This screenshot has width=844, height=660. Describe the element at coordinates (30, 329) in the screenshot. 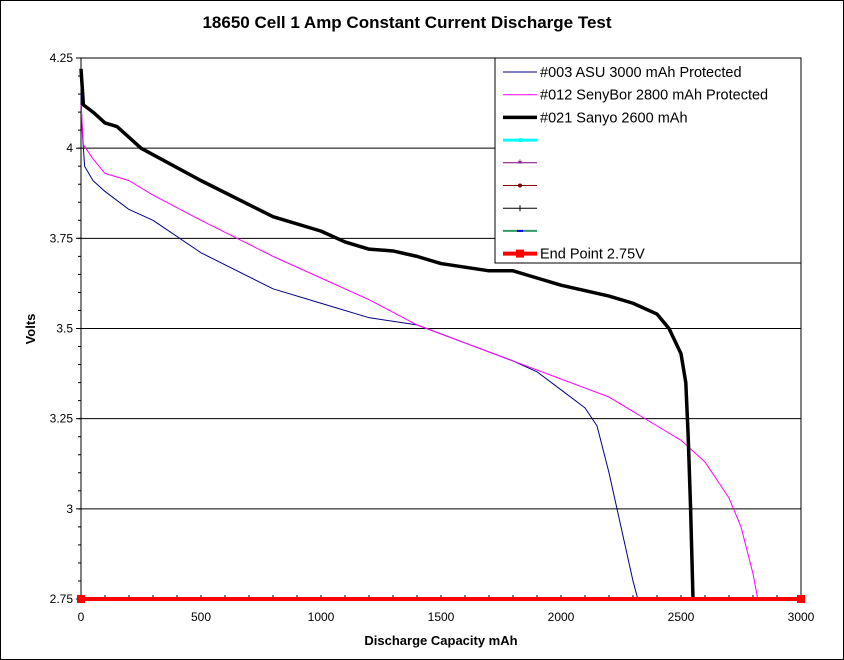

I see `y-axis-label: Volts` at that location.